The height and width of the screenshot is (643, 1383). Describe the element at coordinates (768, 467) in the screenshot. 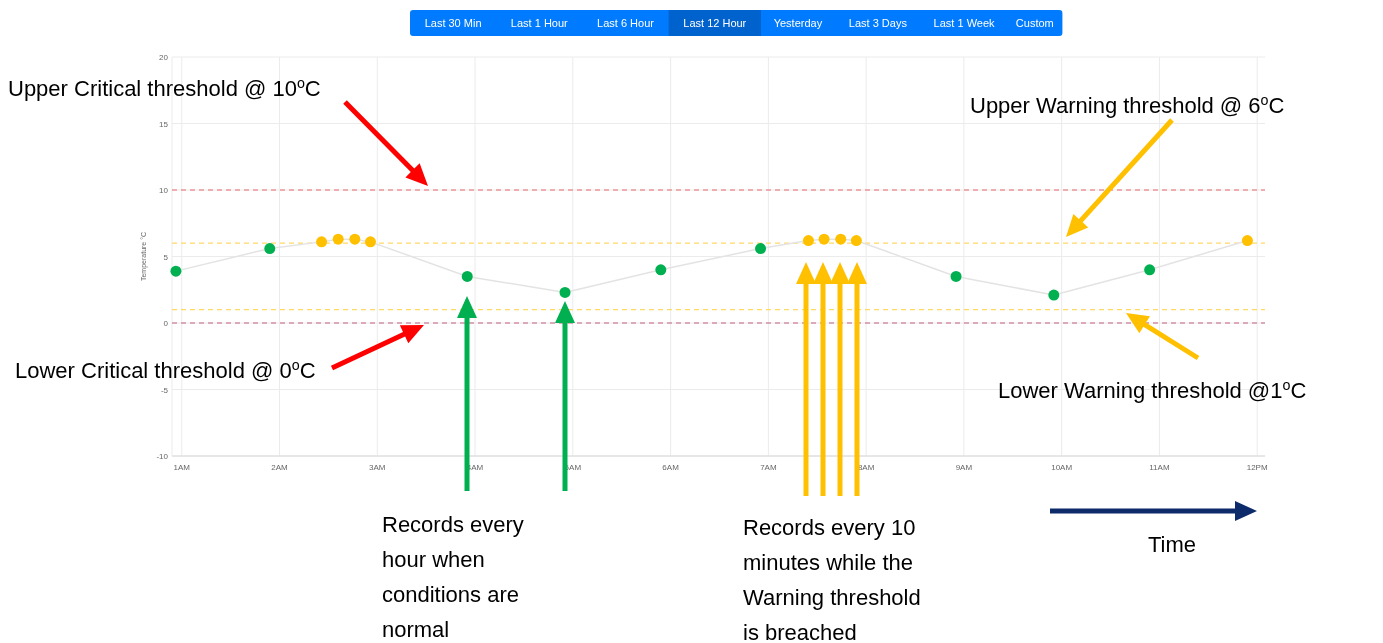

I see `x-tick-label: 7AM` at that location.